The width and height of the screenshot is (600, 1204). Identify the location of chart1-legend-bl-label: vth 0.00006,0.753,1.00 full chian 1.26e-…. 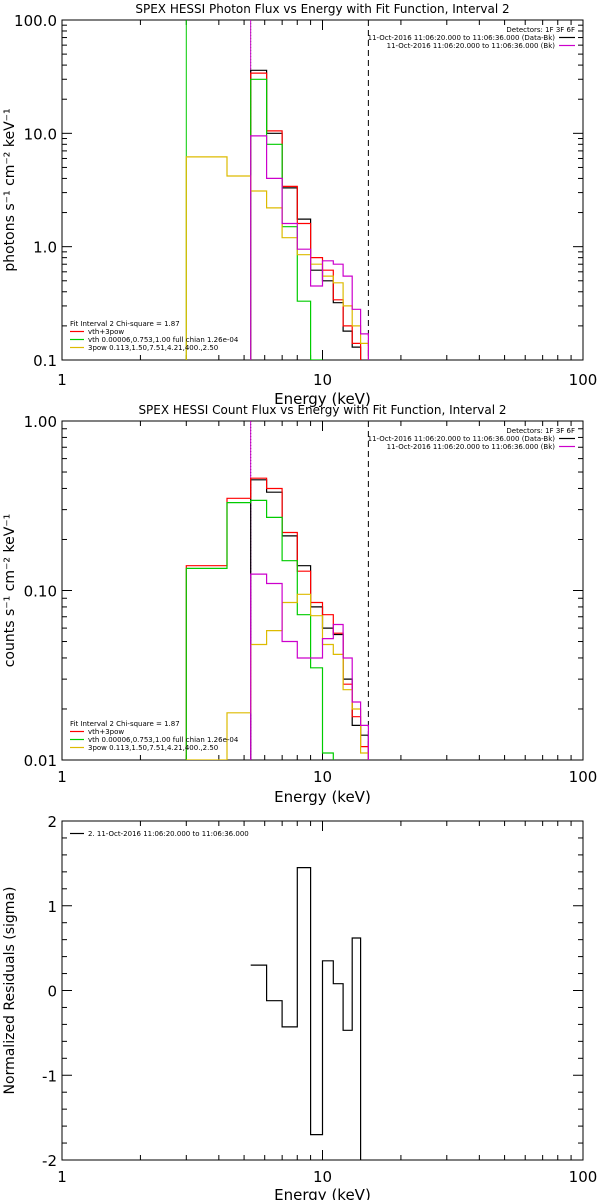
(163, 340).